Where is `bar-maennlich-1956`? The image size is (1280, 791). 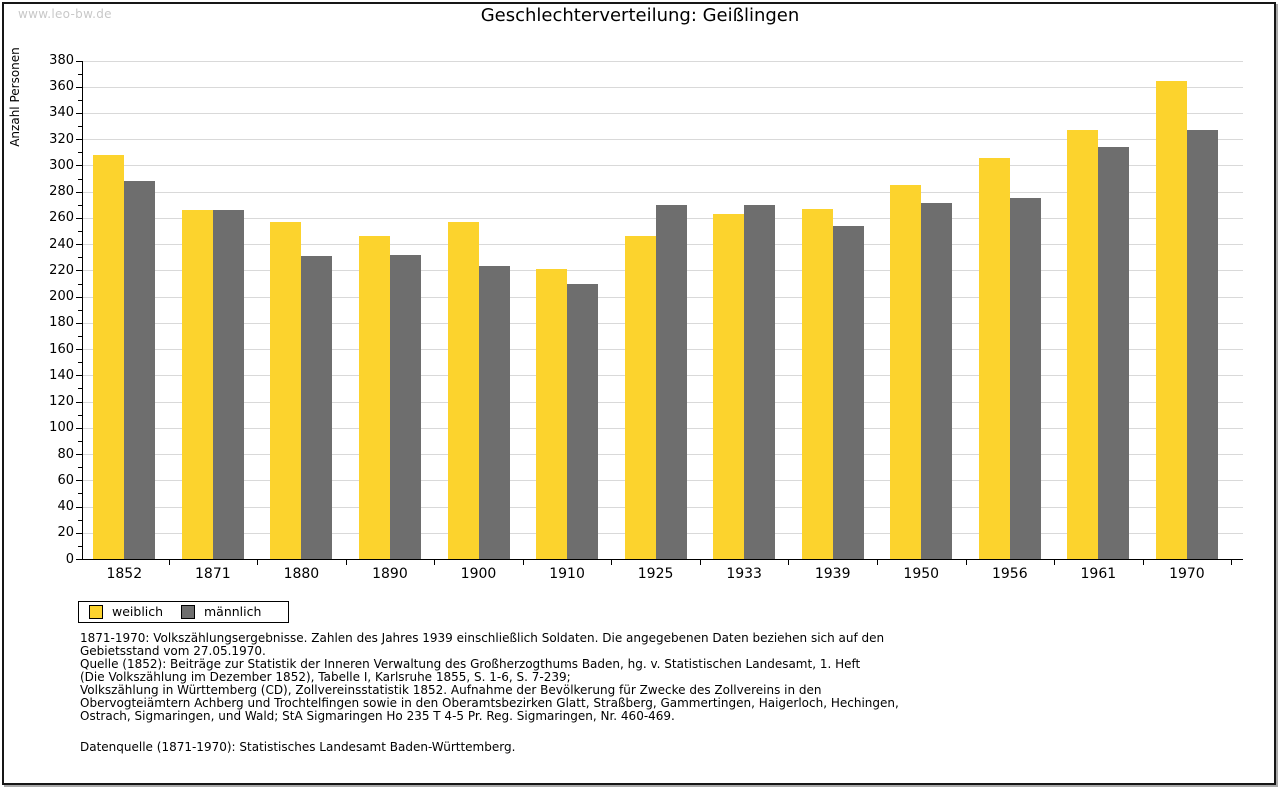 bar-maennlich-1956 is located at coordinates (1025, 378).